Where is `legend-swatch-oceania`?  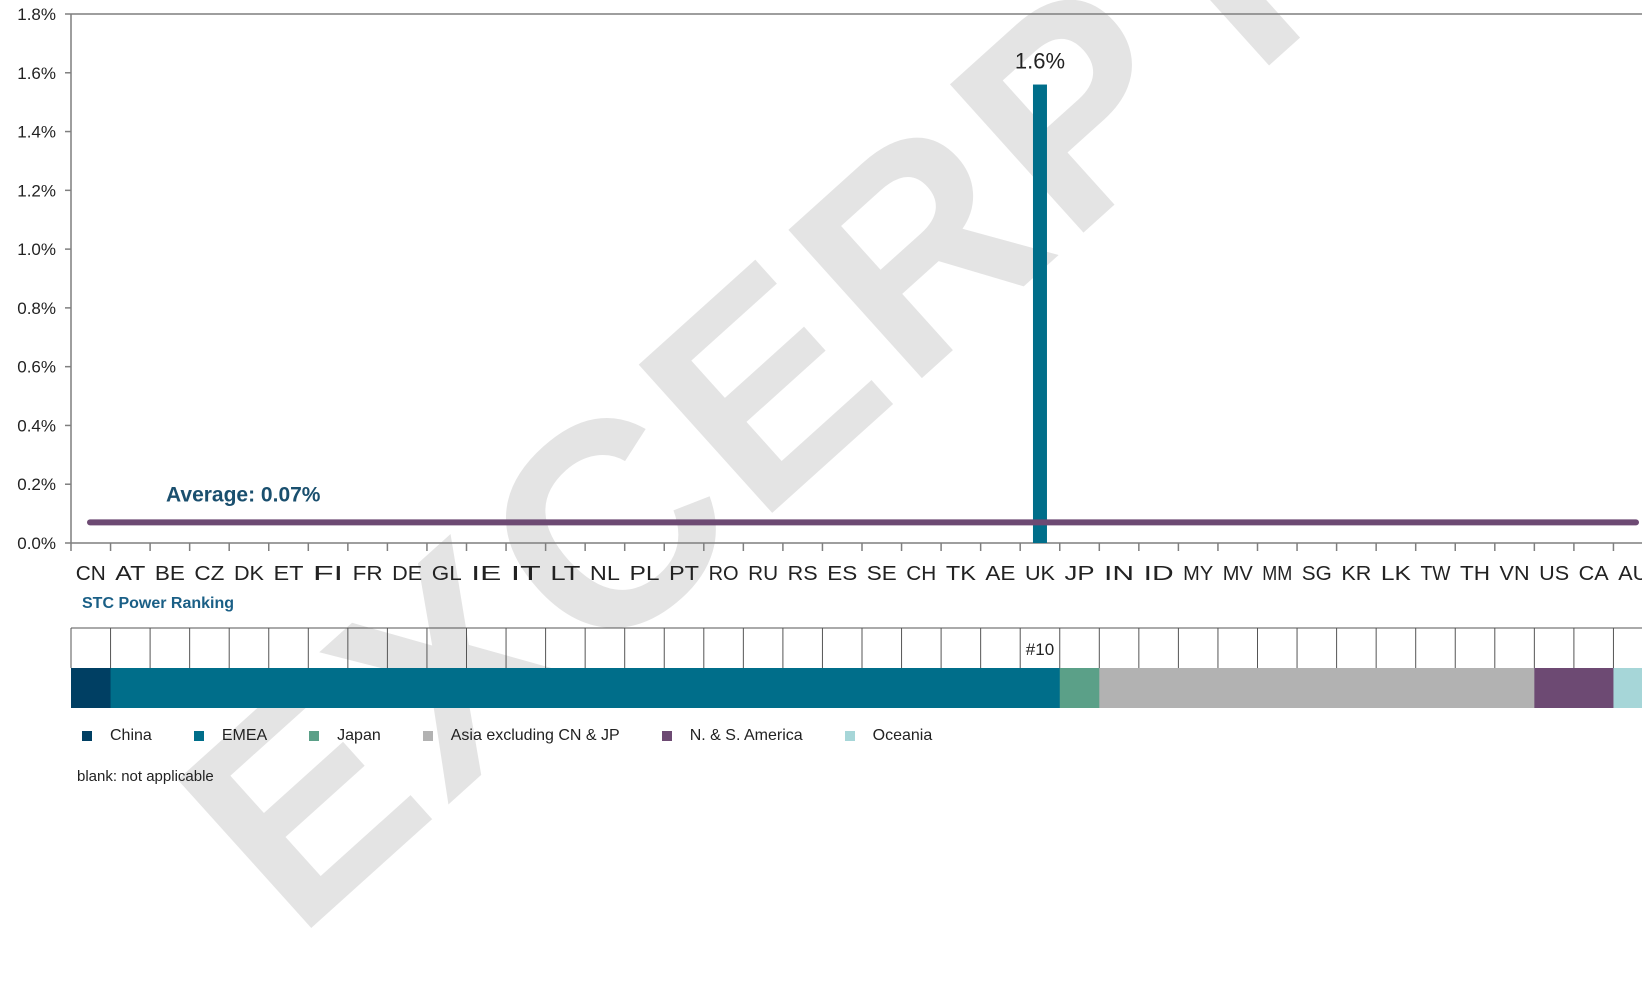
legend-swatch-oceania is located at coordinates (849, 736).